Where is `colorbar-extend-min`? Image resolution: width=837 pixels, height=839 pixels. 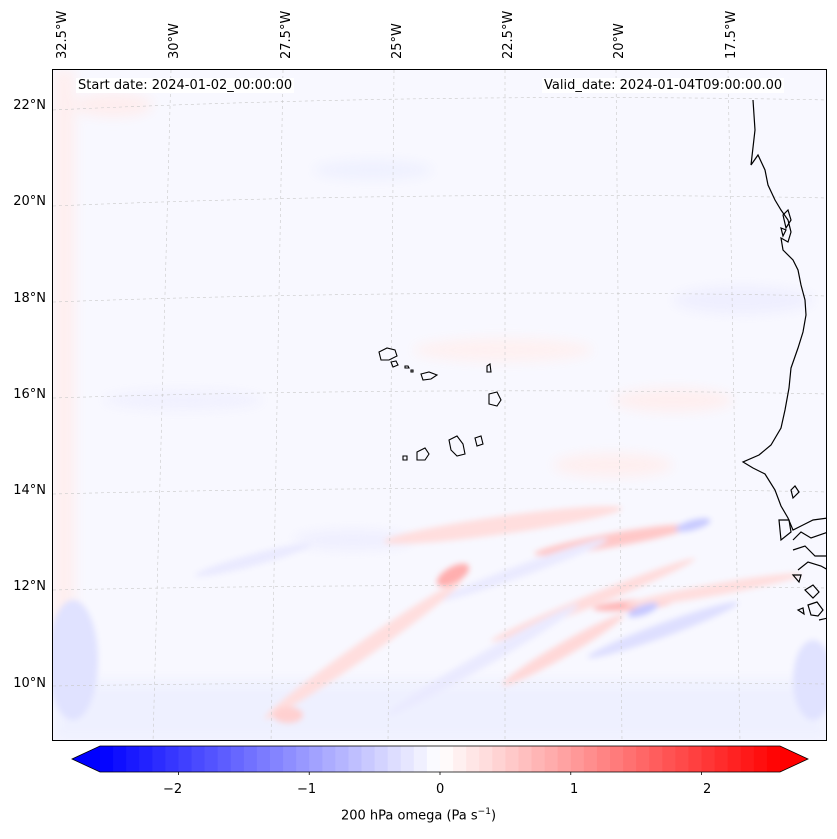 colorbar-extend-min is located at coordinates (86, 759).